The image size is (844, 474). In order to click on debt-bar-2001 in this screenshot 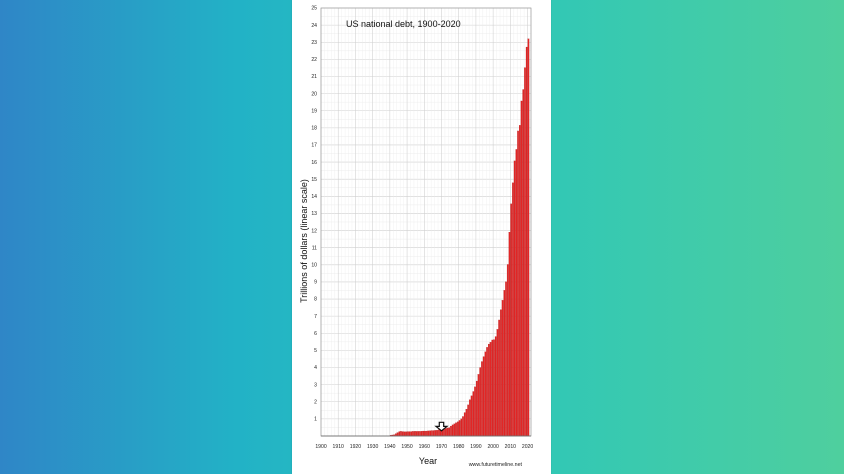, I will do `click(495, 386)`.